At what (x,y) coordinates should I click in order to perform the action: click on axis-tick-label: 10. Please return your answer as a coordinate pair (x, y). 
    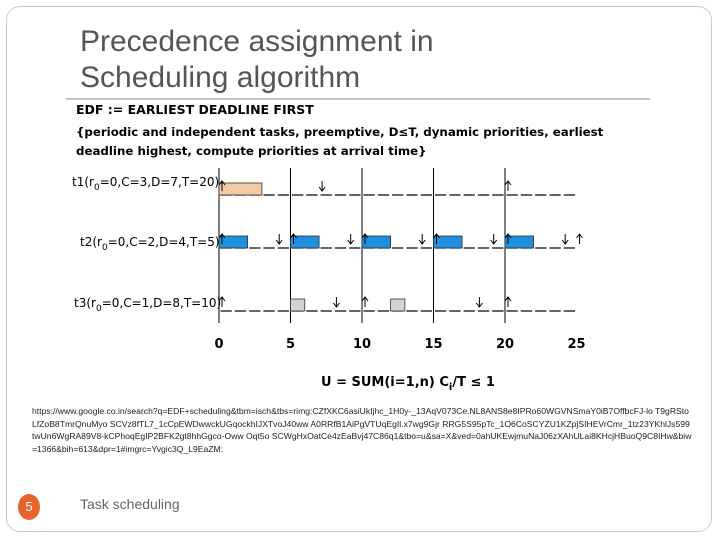
    Looking at the image, I should click on (362, 344).